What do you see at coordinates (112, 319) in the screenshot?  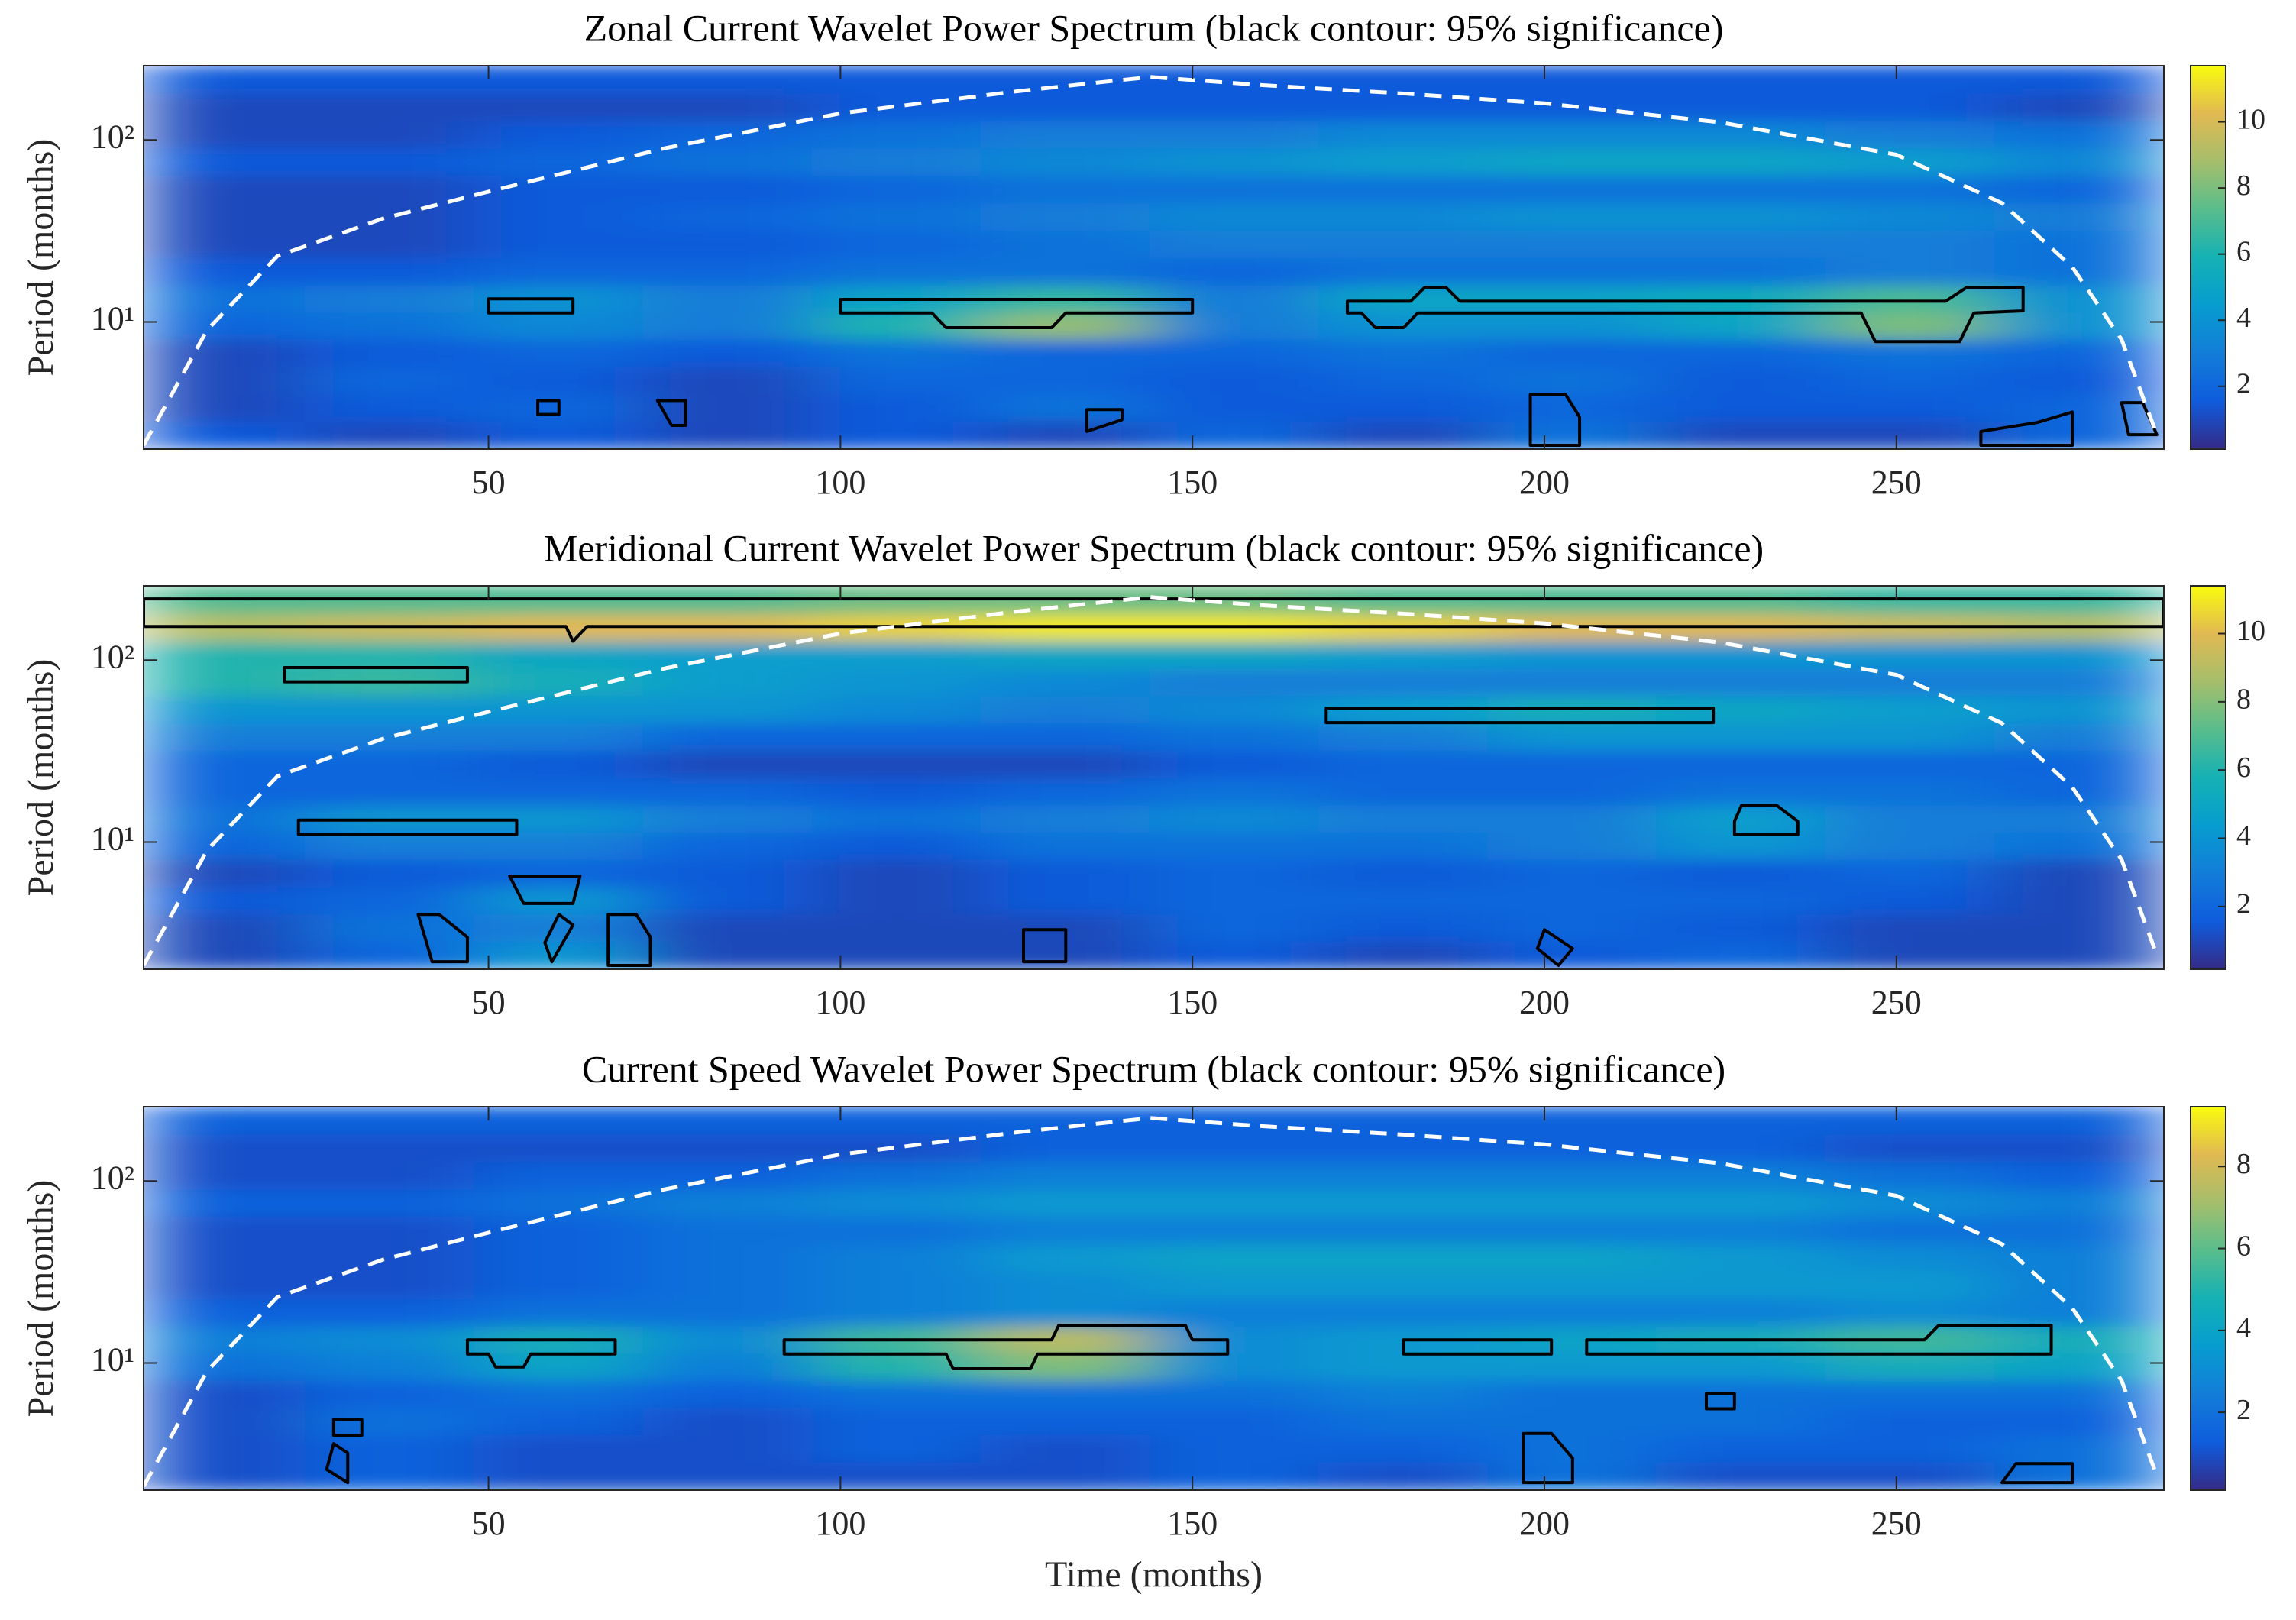 I see `y-tick-label: 10¹` at bounding box center [112, 319].